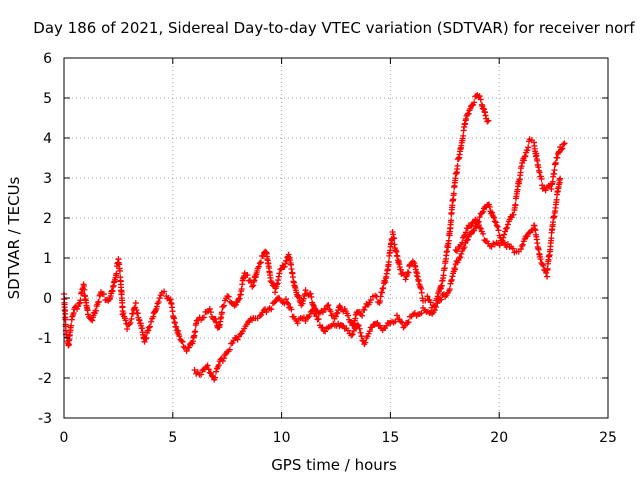  Describe the element at coordinates (45, 419) in the screenshot. I see `y-tick-label: -3` at that location.